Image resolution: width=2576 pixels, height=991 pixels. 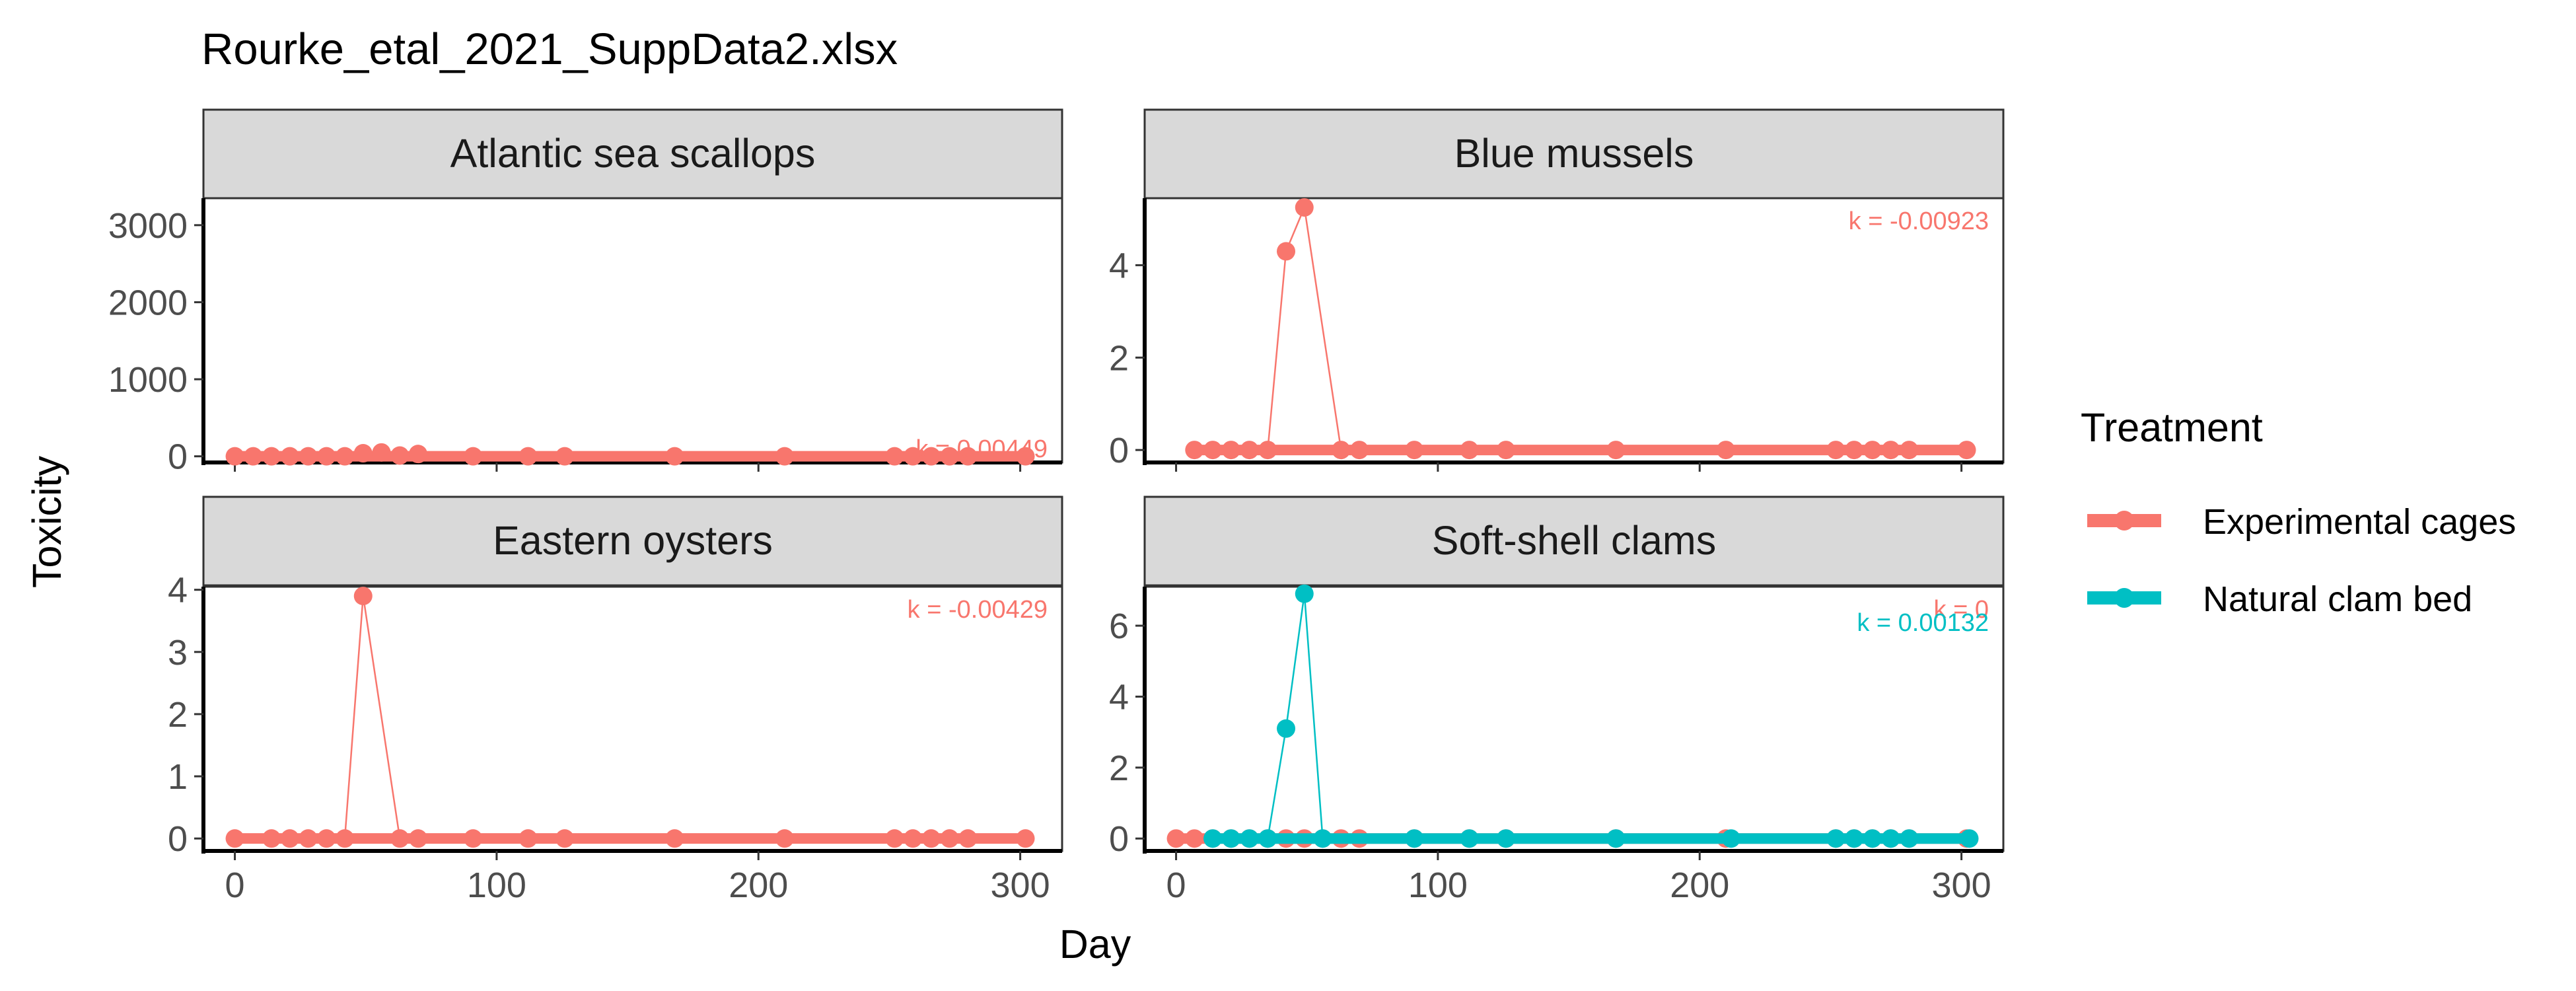 I want to click on x-tick-label-eastern-oysters: 300, so click(x=1021, y=885).